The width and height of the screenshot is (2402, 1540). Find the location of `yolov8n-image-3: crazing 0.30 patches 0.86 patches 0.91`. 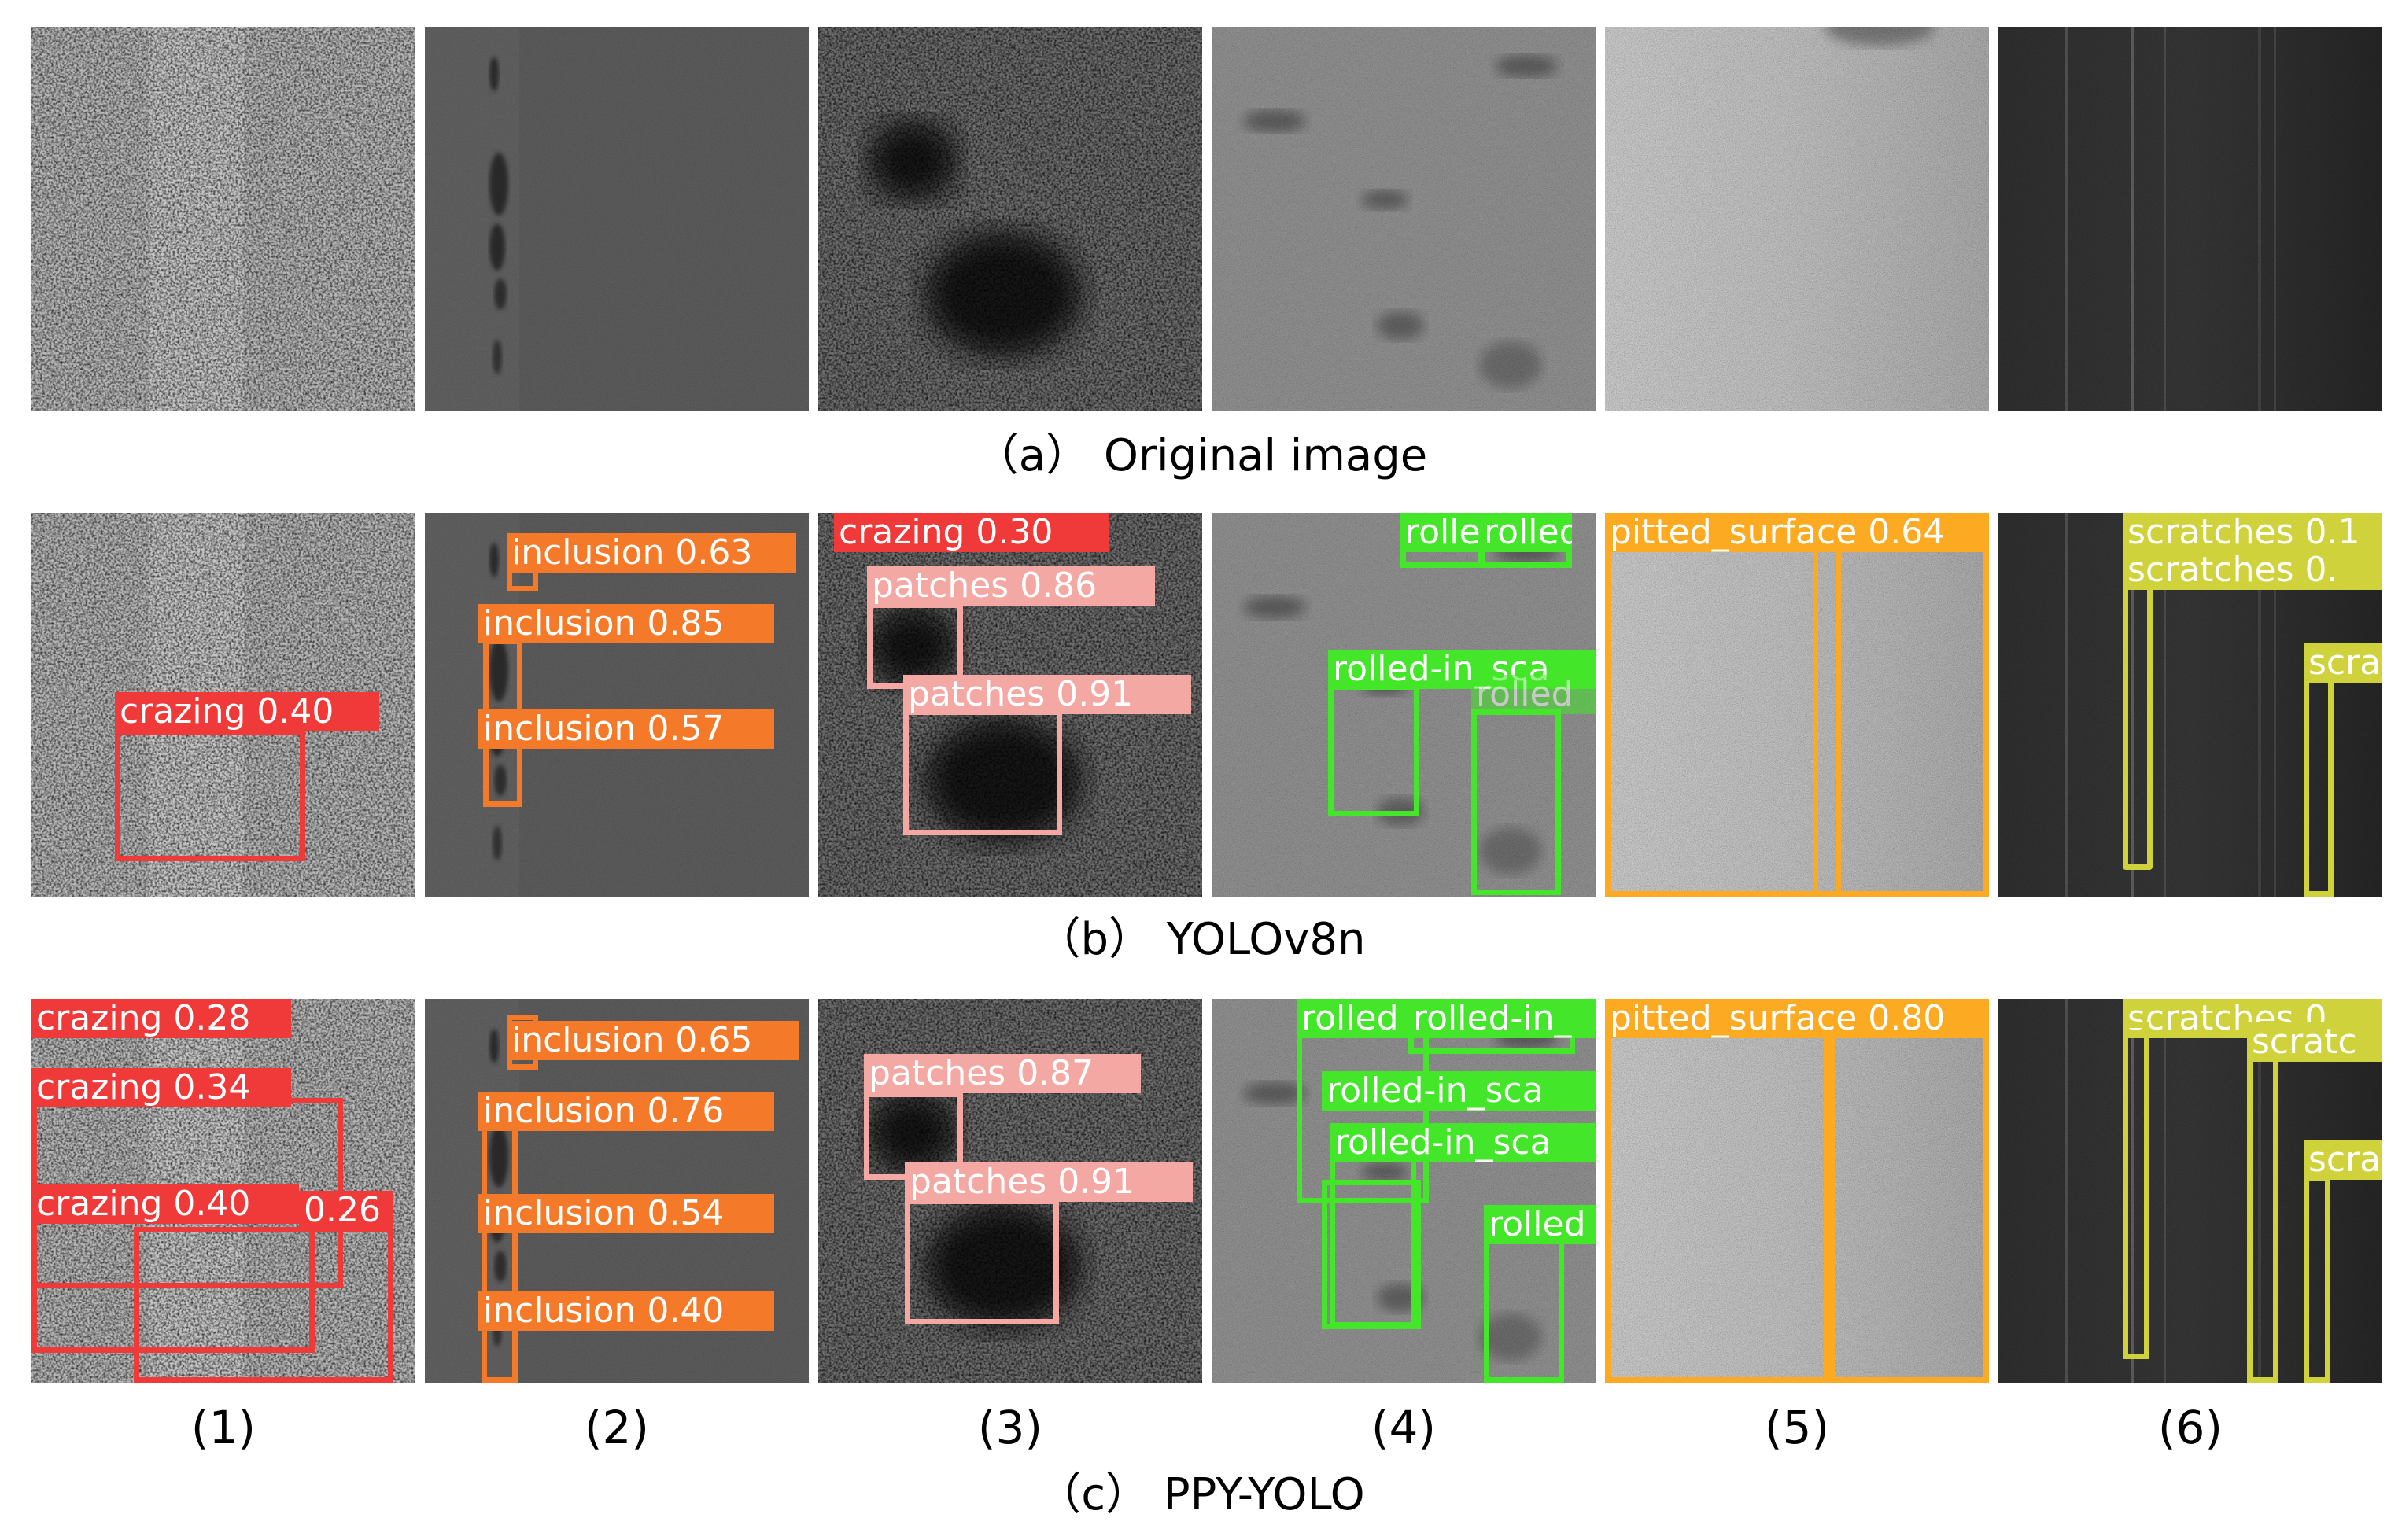

yolov8n-image-3: crazing 0.30 patches 0.86 patches 0.91 is located at coordinates (1010, 705).